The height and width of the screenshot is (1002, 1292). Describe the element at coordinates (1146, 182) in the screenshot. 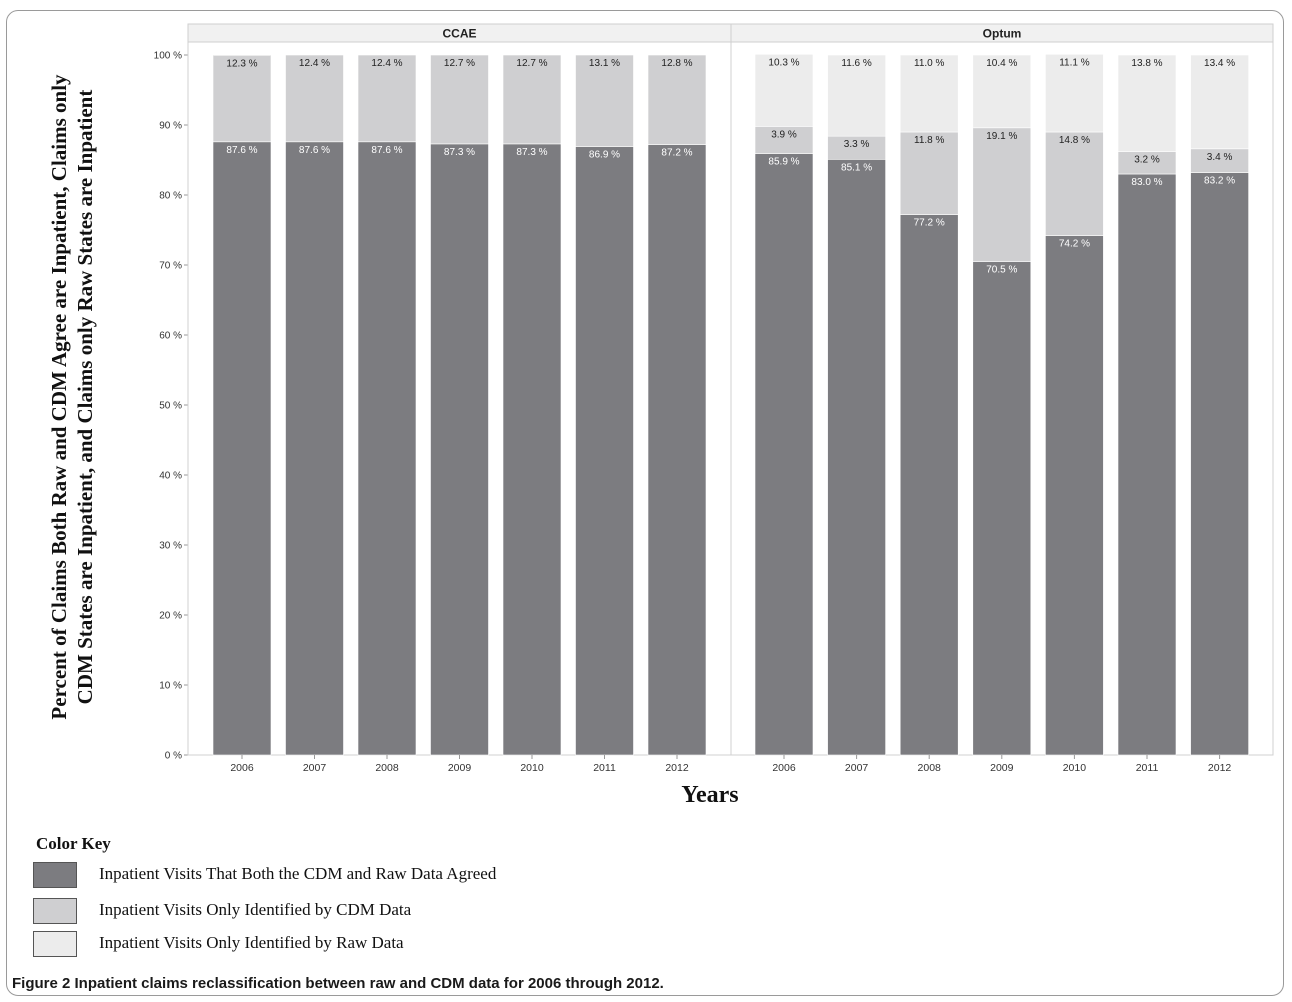

I see `data-label: 83.0 %` at that location.